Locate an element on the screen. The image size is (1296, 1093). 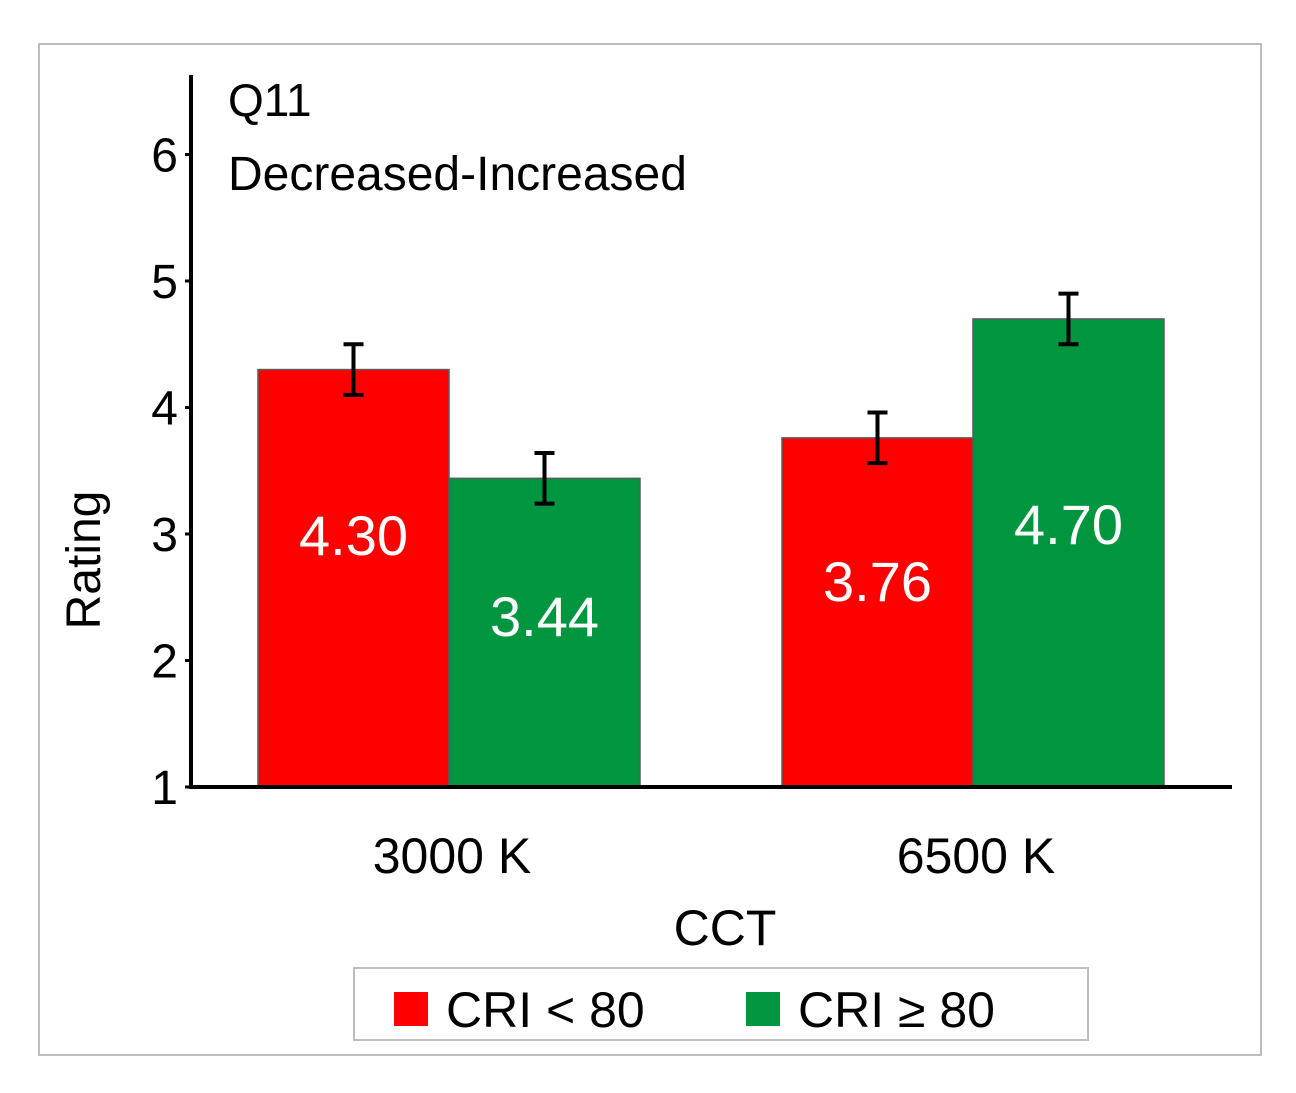
legend-box is located at coordinates (721, 1004).